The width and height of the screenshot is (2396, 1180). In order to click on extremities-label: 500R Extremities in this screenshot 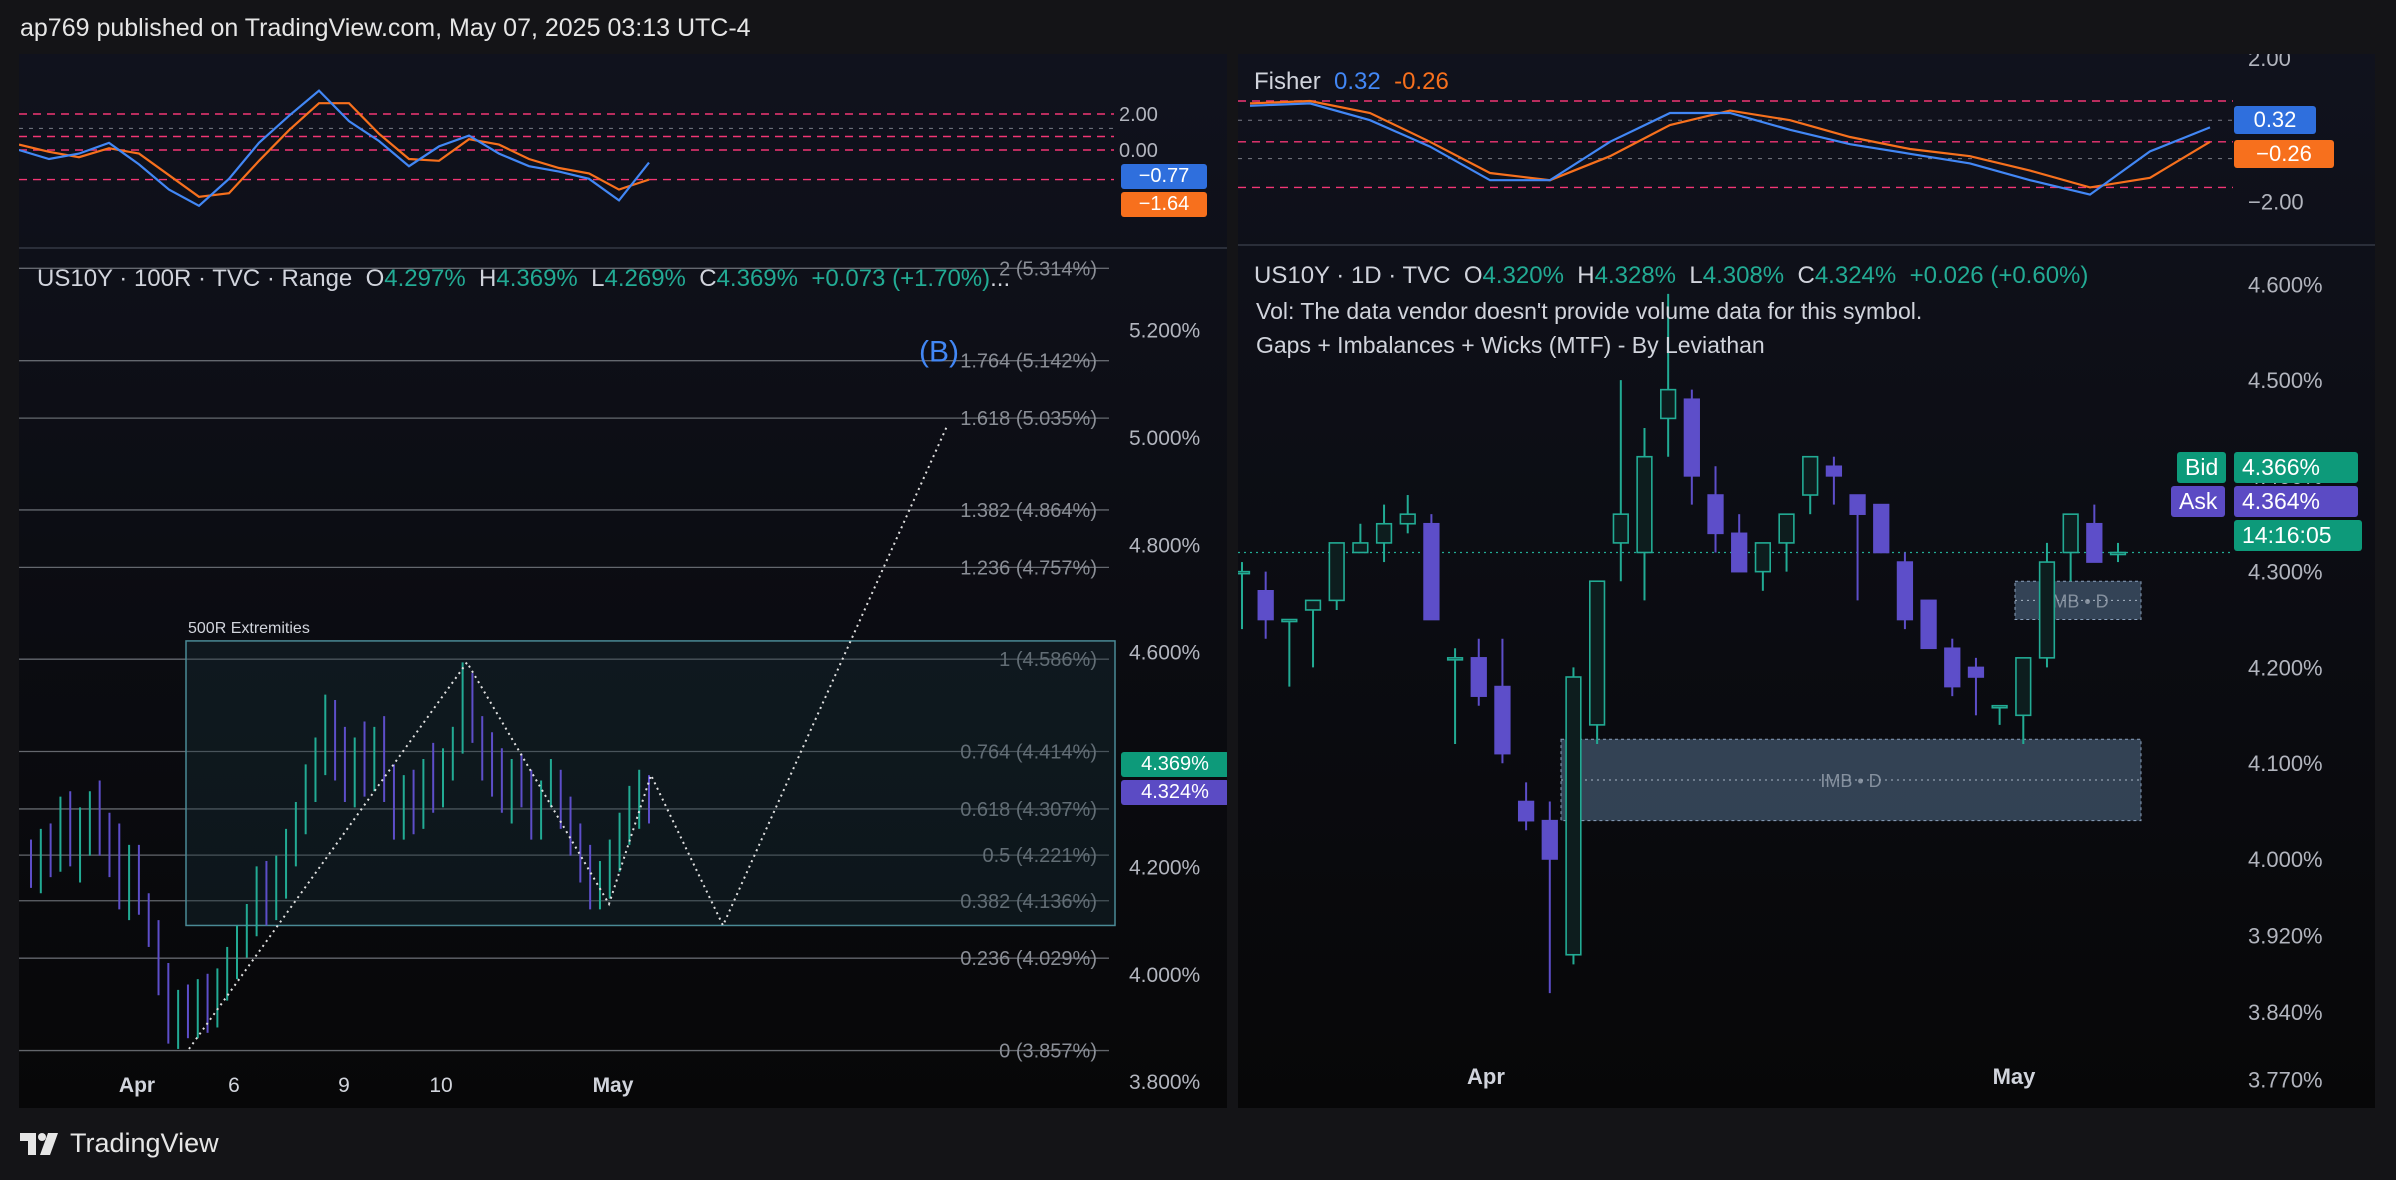, I will do `click(249, 628)`.